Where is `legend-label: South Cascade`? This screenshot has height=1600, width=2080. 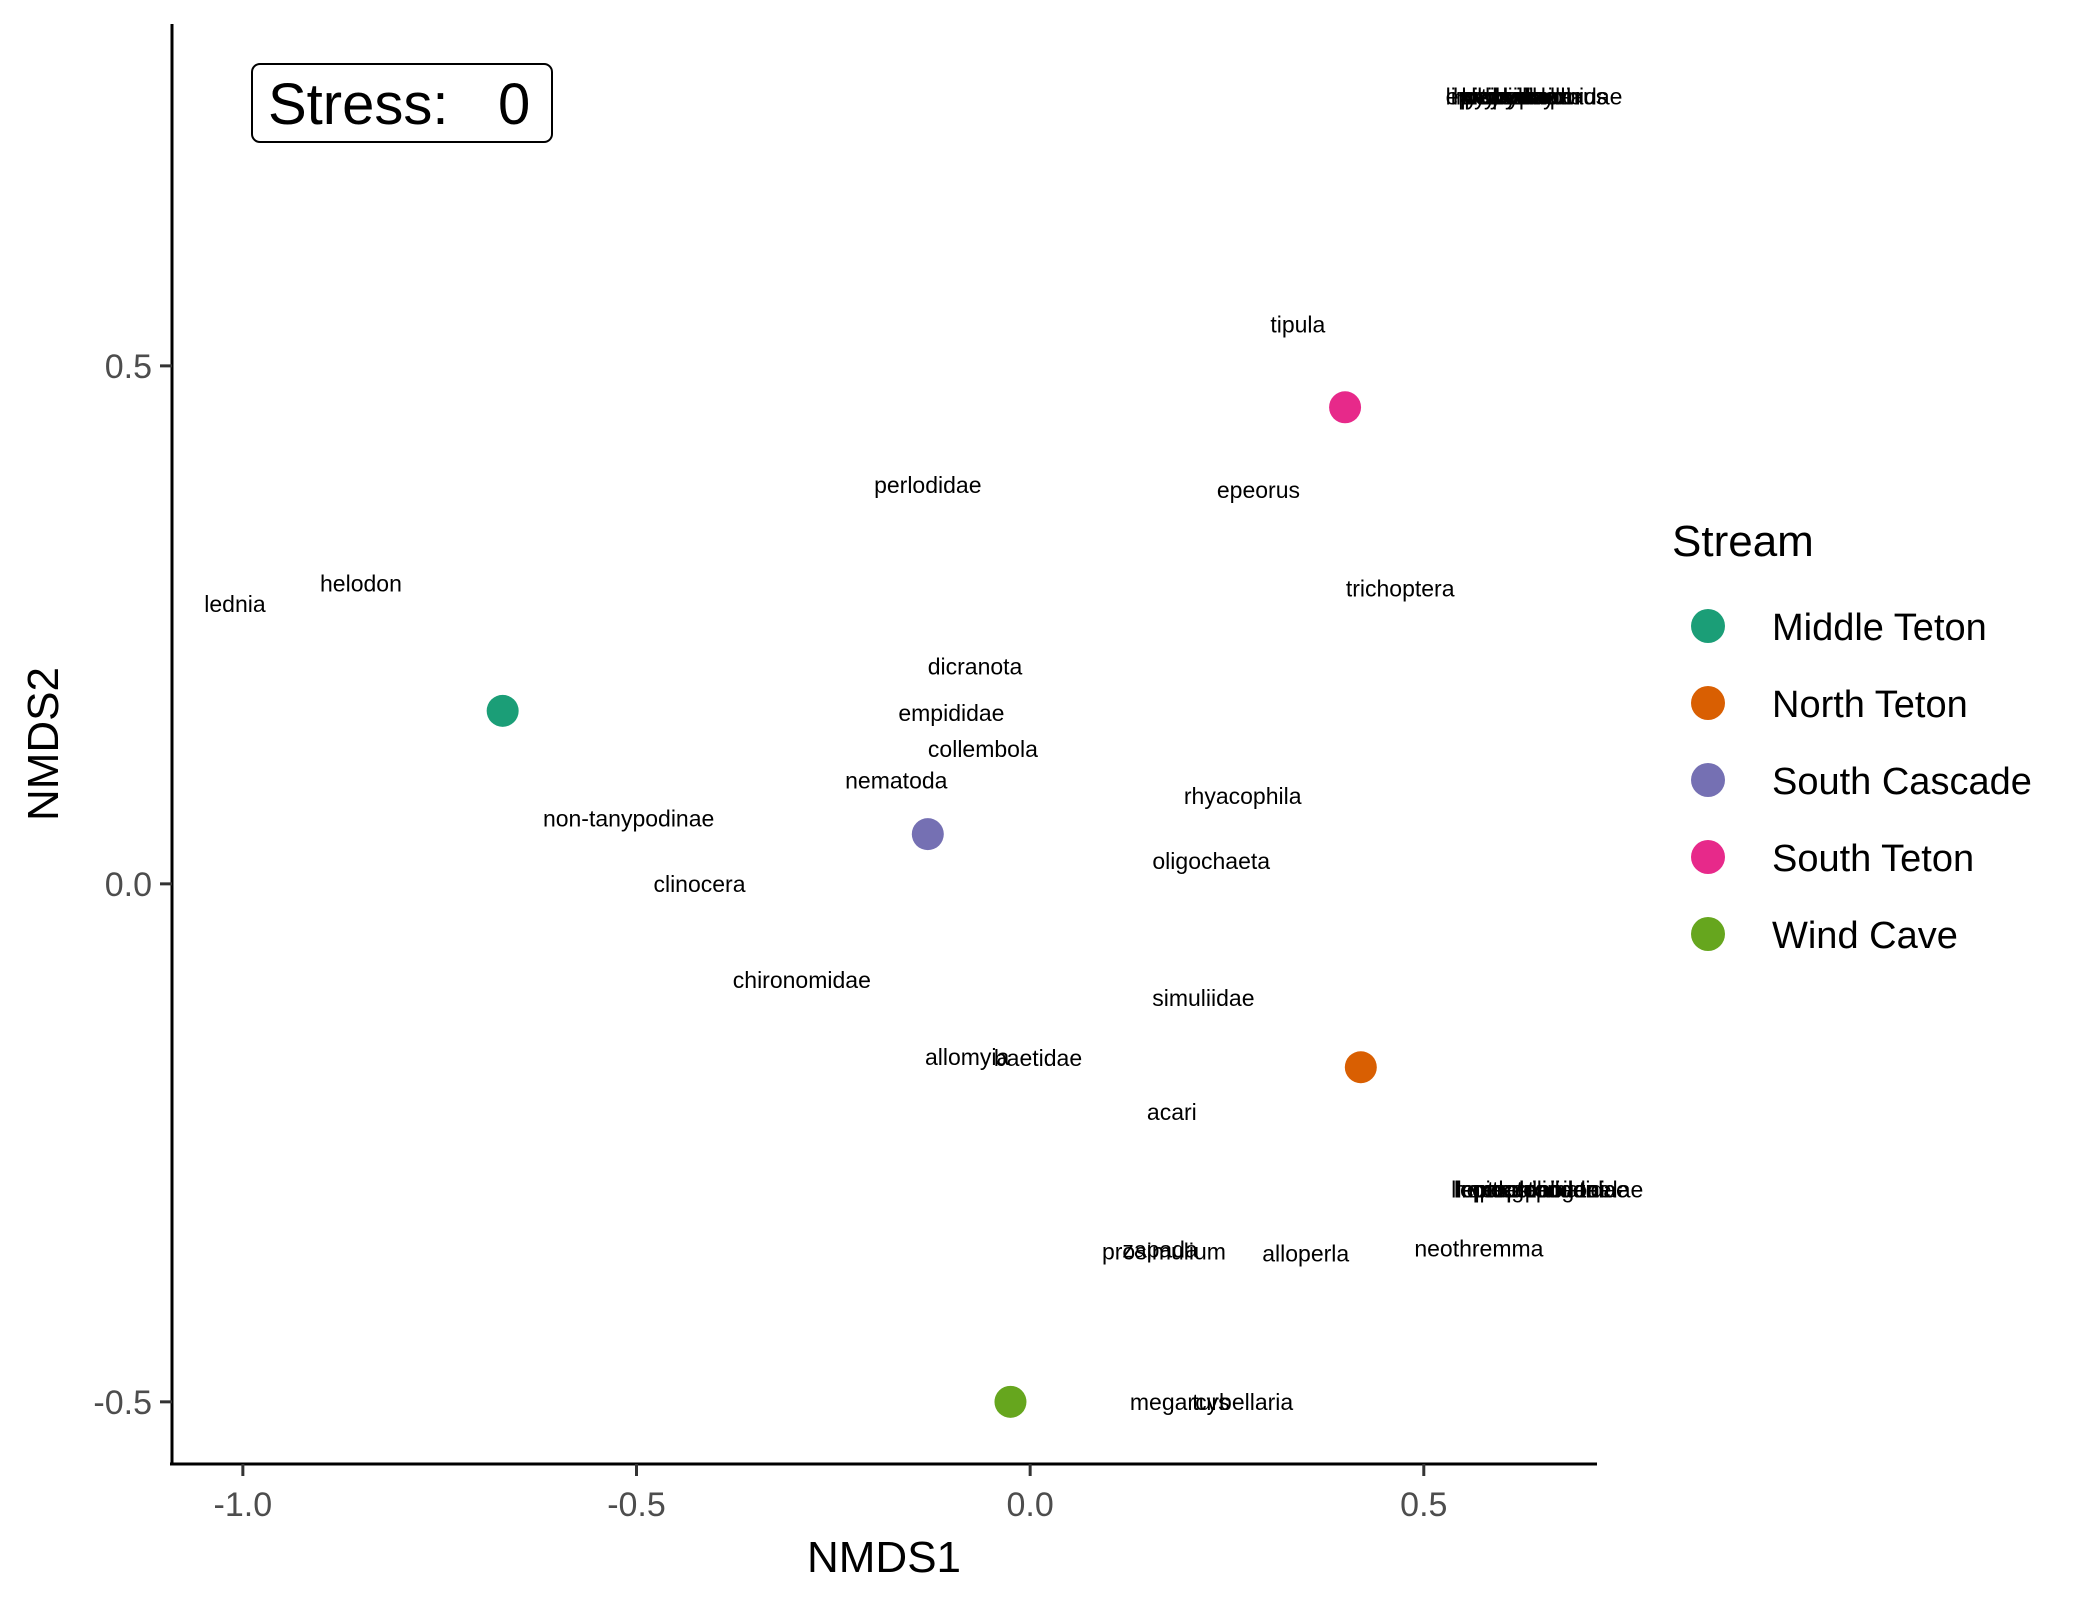
legend-label: South Cascade is located at coordinates (1902, 782).